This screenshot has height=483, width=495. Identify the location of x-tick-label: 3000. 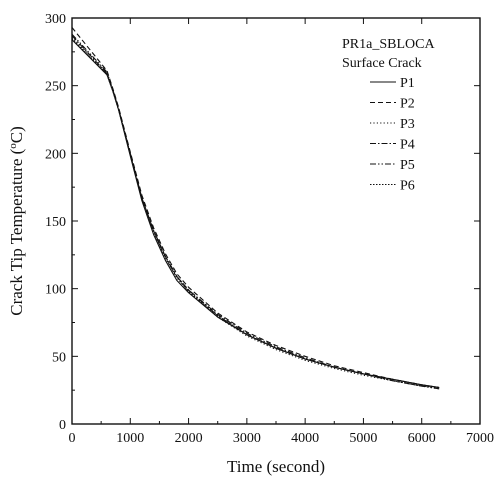
(247, 438).